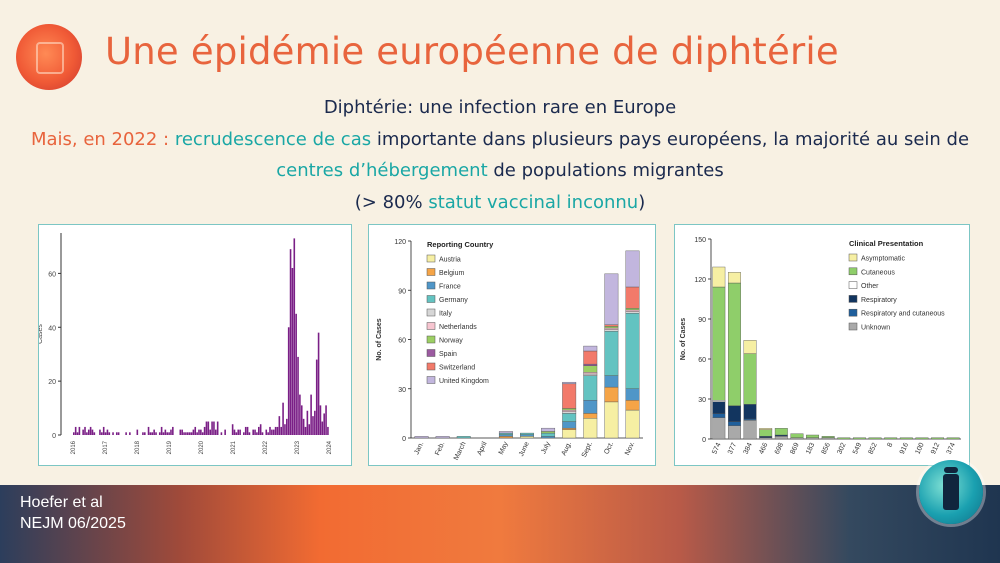 Image resolution: width=1000 pixels, height=563 pixels. I want to click on line4-prefix: (> 80%, so click(391, 202).